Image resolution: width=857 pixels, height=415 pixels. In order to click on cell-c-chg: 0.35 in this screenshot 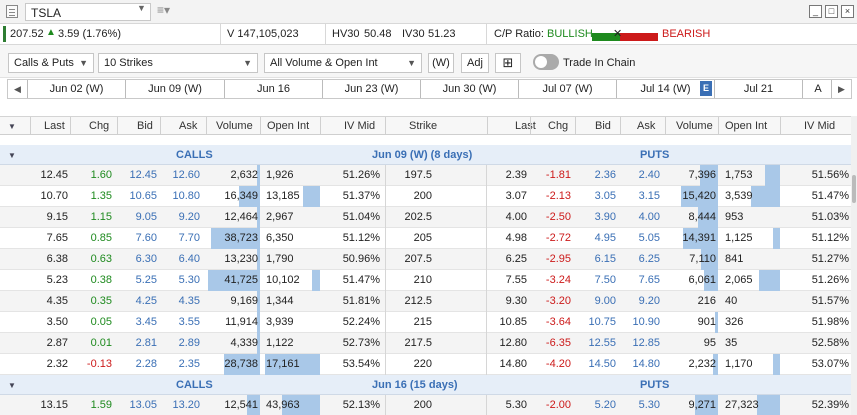, I will do `click(101, 301)`.